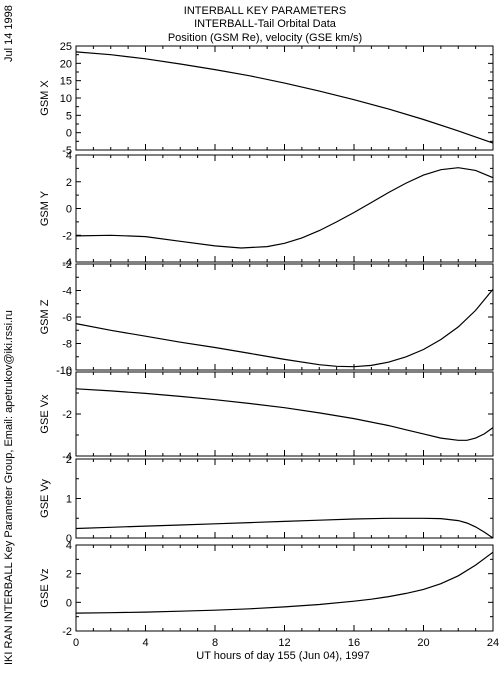  I want to click on x-tick-label: 20, so click(423, 643).